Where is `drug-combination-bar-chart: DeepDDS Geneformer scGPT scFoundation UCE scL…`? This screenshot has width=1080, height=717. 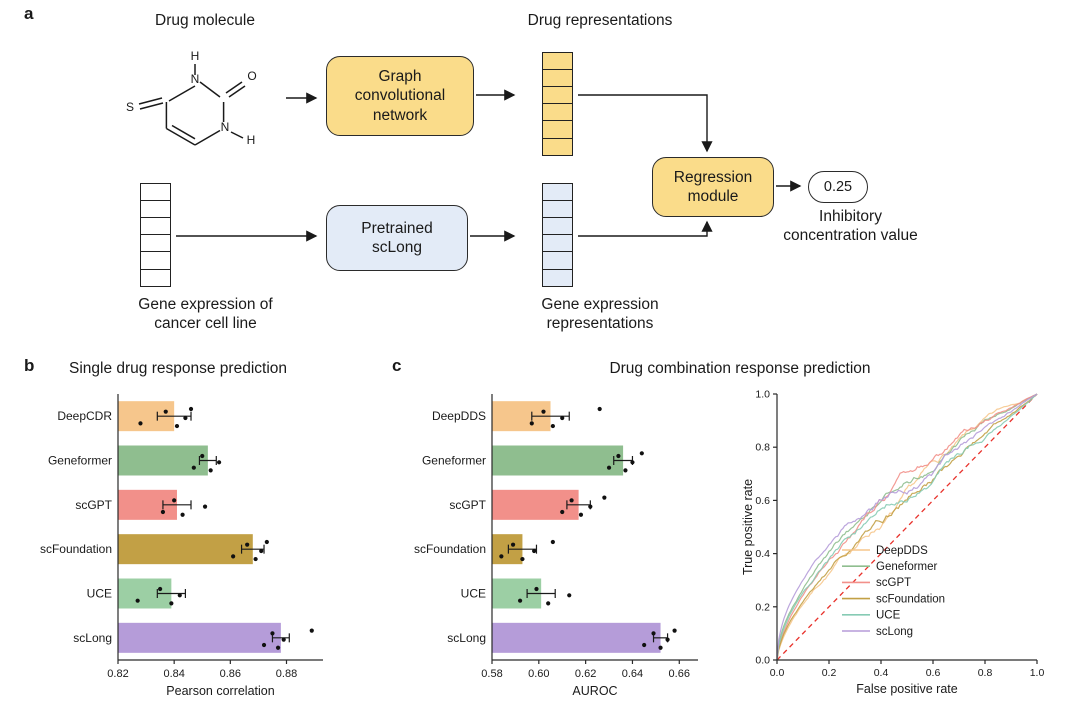
drug-combination-bar-chart: DeepDDS Geneformer scGPT scFoundation UCE scL… is located at coordinates (556, 546).